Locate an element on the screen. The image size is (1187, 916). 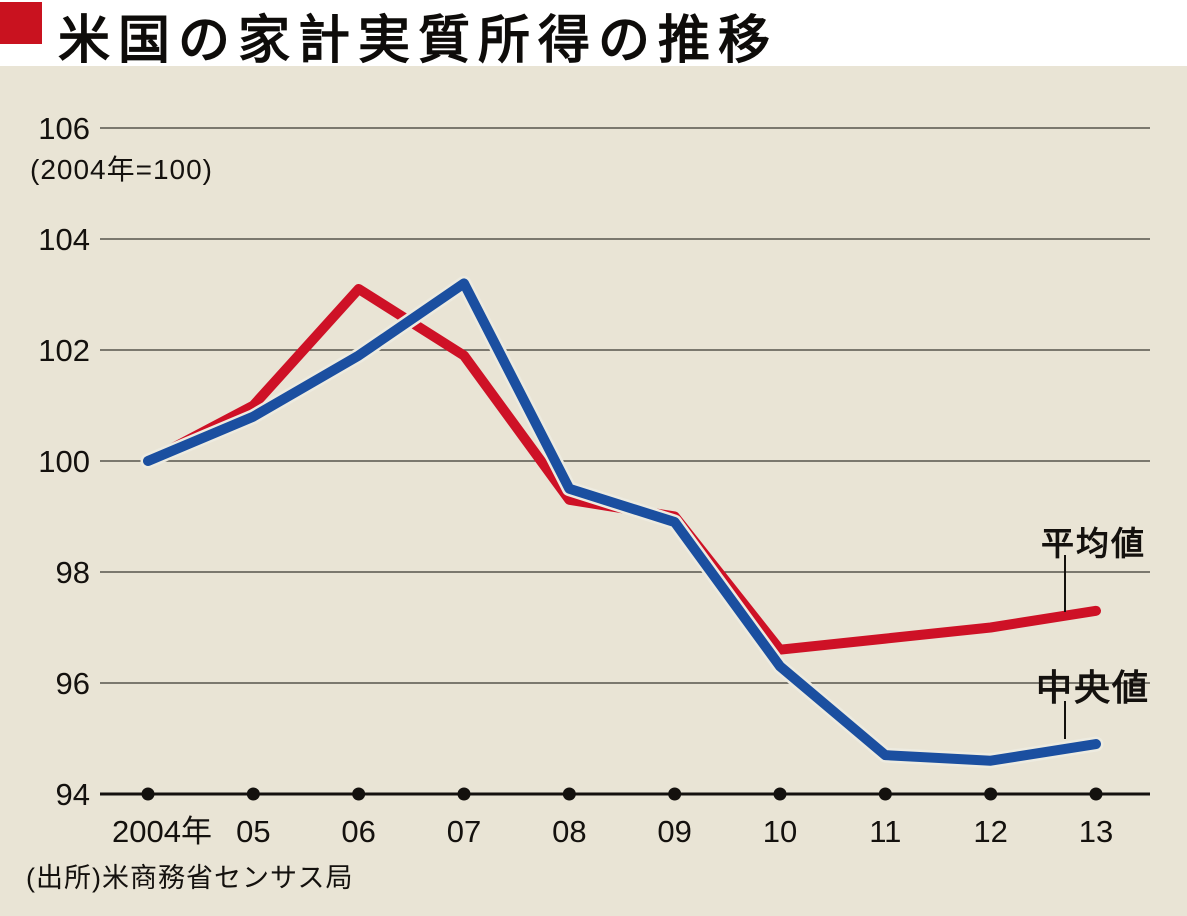
x-tick-label: 13 is located at coordinates (1096, 831).